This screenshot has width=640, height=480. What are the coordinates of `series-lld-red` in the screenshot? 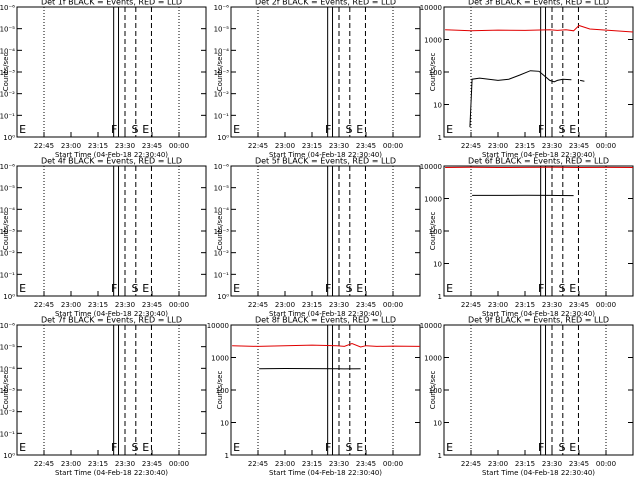 It's located at (326, 345).